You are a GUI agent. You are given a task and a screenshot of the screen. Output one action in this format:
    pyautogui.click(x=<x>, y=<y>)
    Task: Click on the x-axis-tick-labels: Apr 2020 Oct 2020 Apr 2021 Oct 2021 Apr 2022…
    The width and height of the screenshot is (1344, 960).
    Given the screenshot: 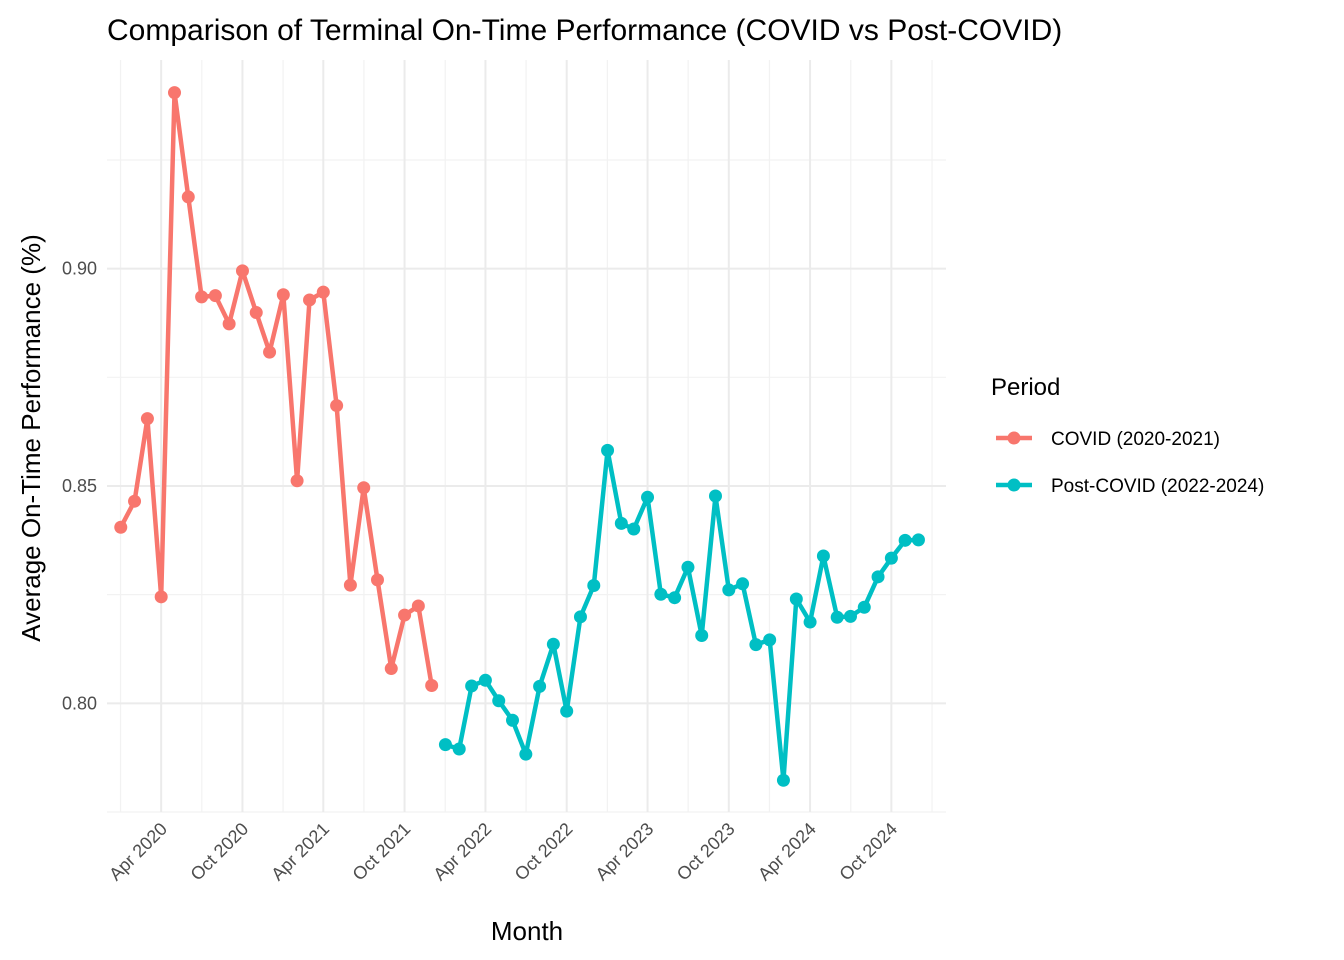 What is the action you would take?
    pyautogui.click(x=503, y=852)
    